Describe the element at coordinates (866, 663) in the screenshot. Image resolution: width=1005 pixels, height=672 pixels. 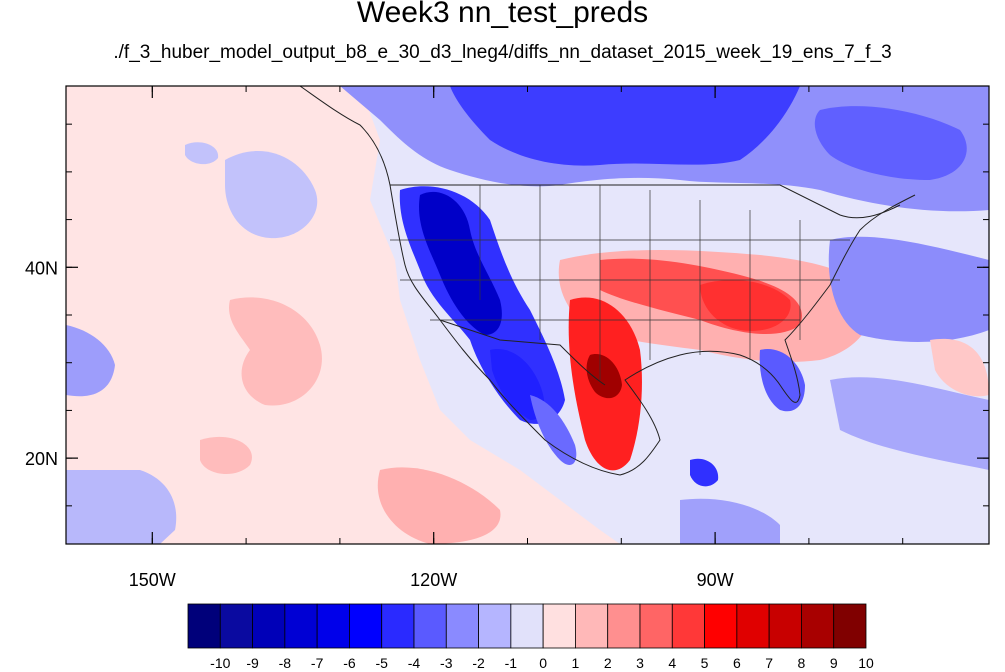
I see `colorbar-label: 10` at that location.